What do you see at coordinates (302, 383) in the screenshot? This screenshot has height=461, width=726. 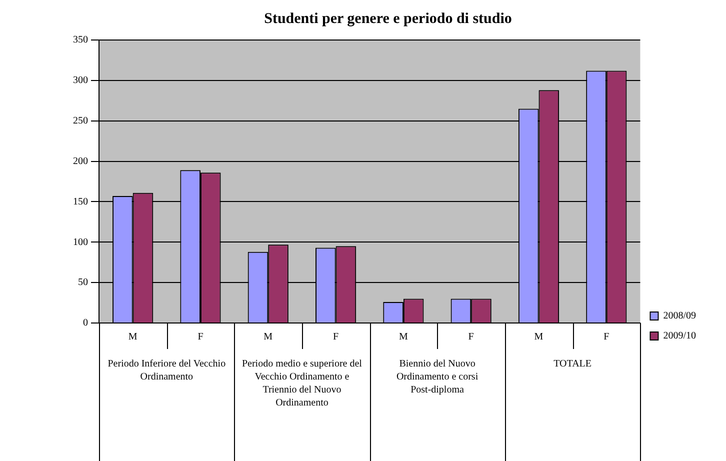 I see `text: Periodo medio e superiore del Vecchio Ordinamento e Triennio del Nuovo Ordinamento` at bounding box center [302, 383].